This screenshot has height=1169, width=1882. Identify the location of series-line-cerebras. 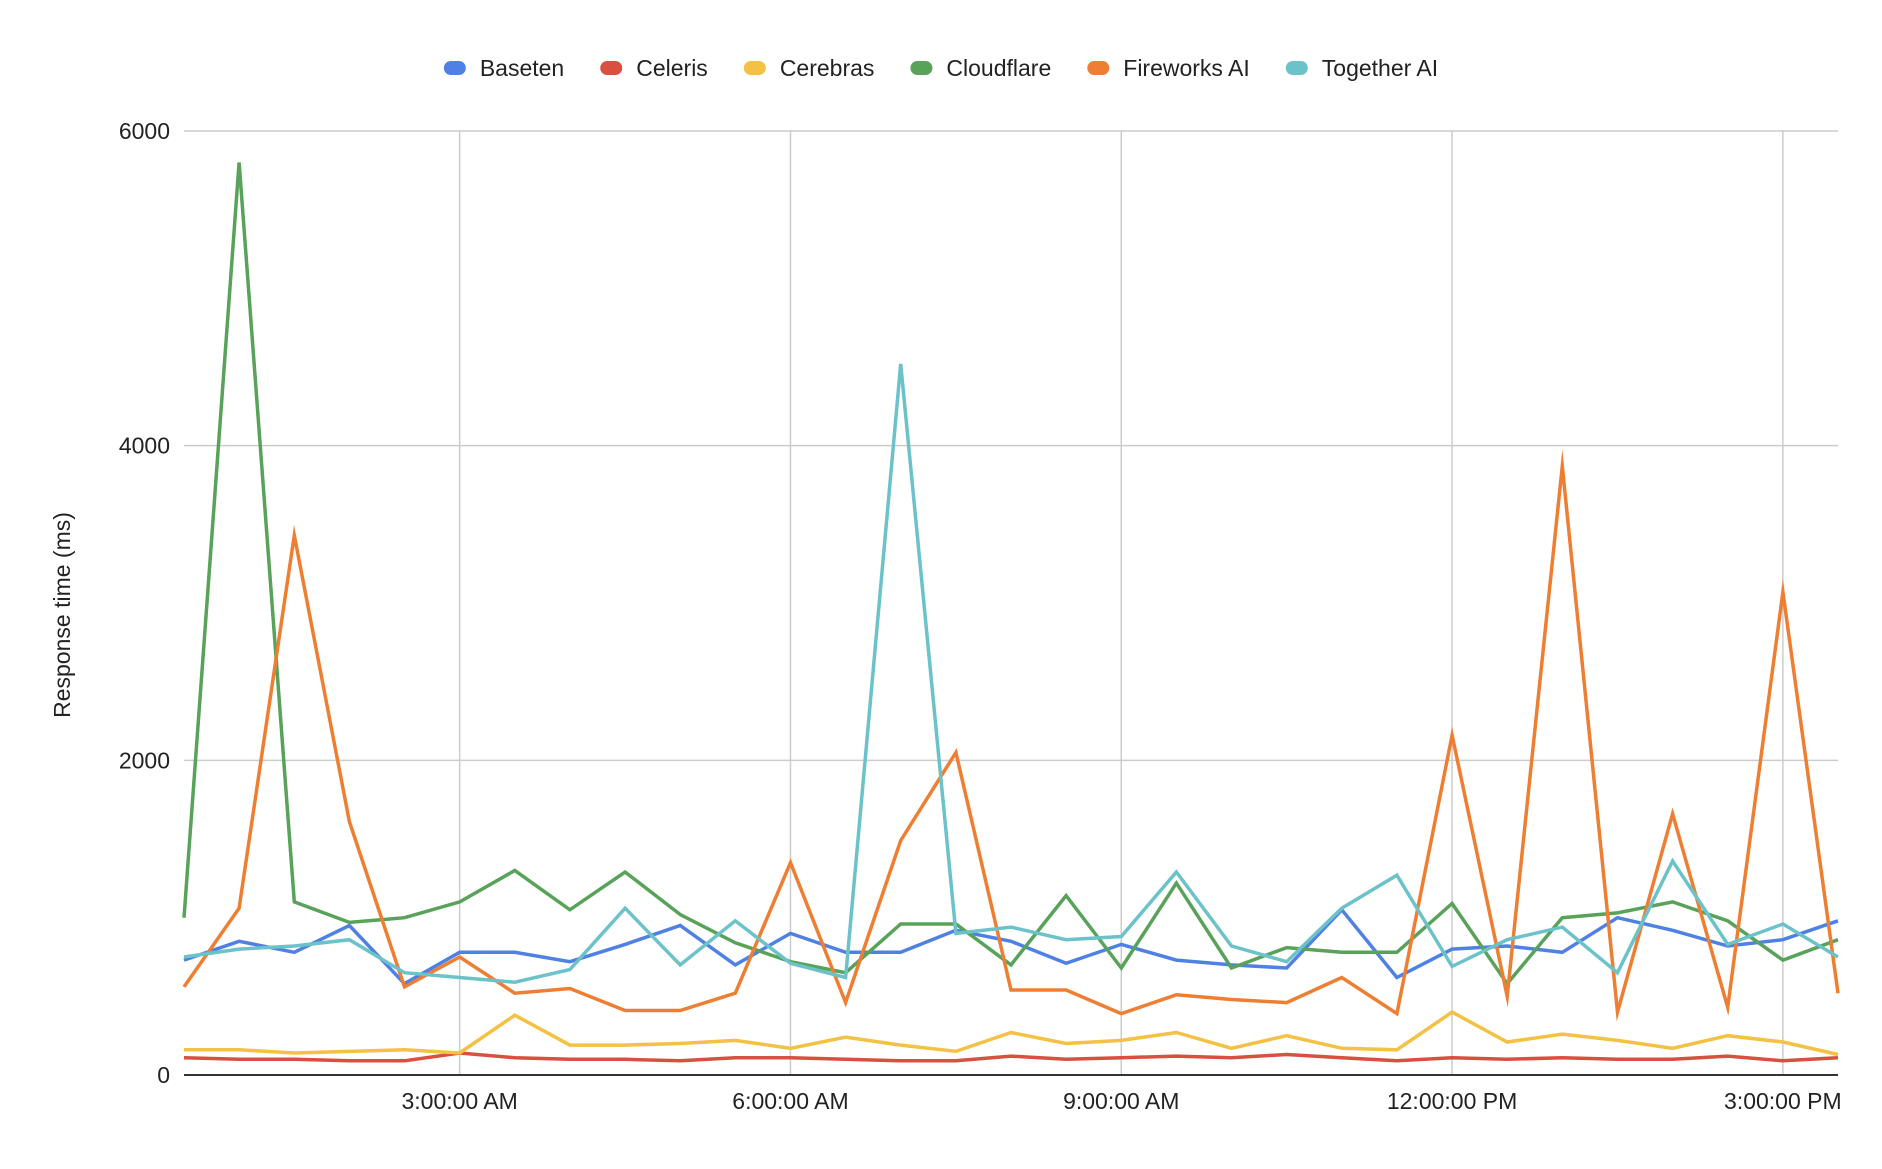
(1011, 1033).